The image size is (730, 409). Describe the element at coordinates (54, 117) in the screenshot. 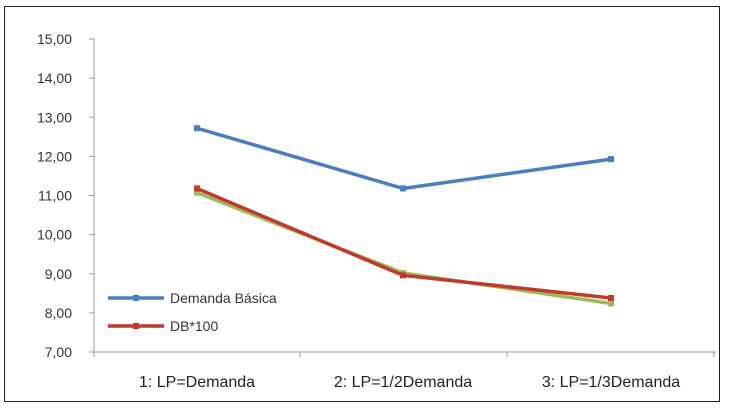

I see `y-tick-label: 13,00` at that location.